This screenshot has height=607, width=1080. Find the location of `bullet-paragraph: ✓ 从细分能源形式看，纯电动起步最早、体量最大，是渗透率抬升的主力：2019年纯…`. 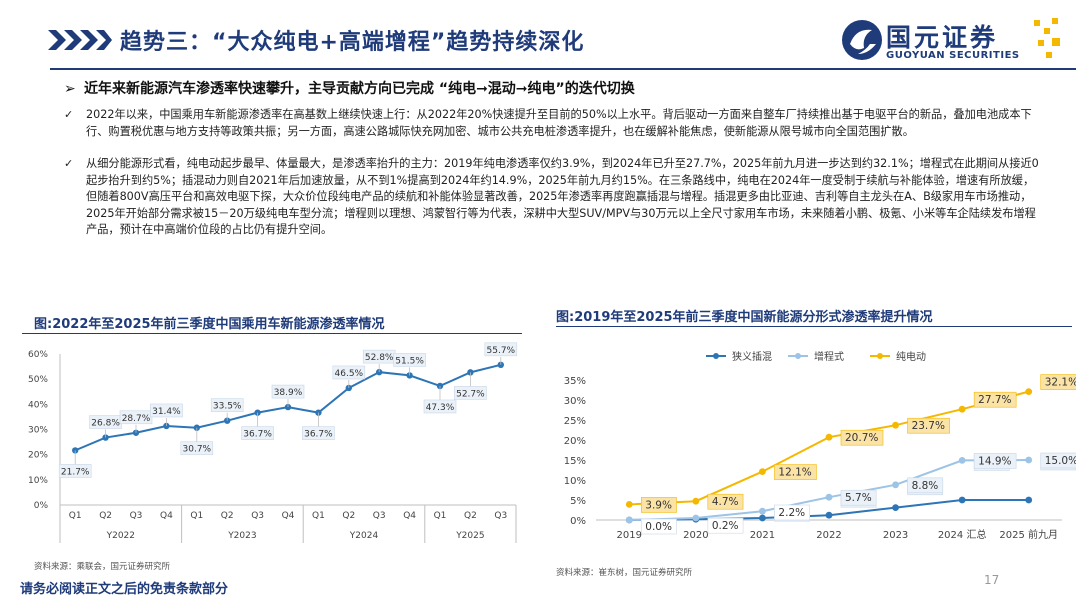

bullet-paragraph: ✓ 从细分能源形式看，纯电动起步最早、体量最大，是渗透率抬升的主力：2019年纯… is located at coordinates (554, 206).